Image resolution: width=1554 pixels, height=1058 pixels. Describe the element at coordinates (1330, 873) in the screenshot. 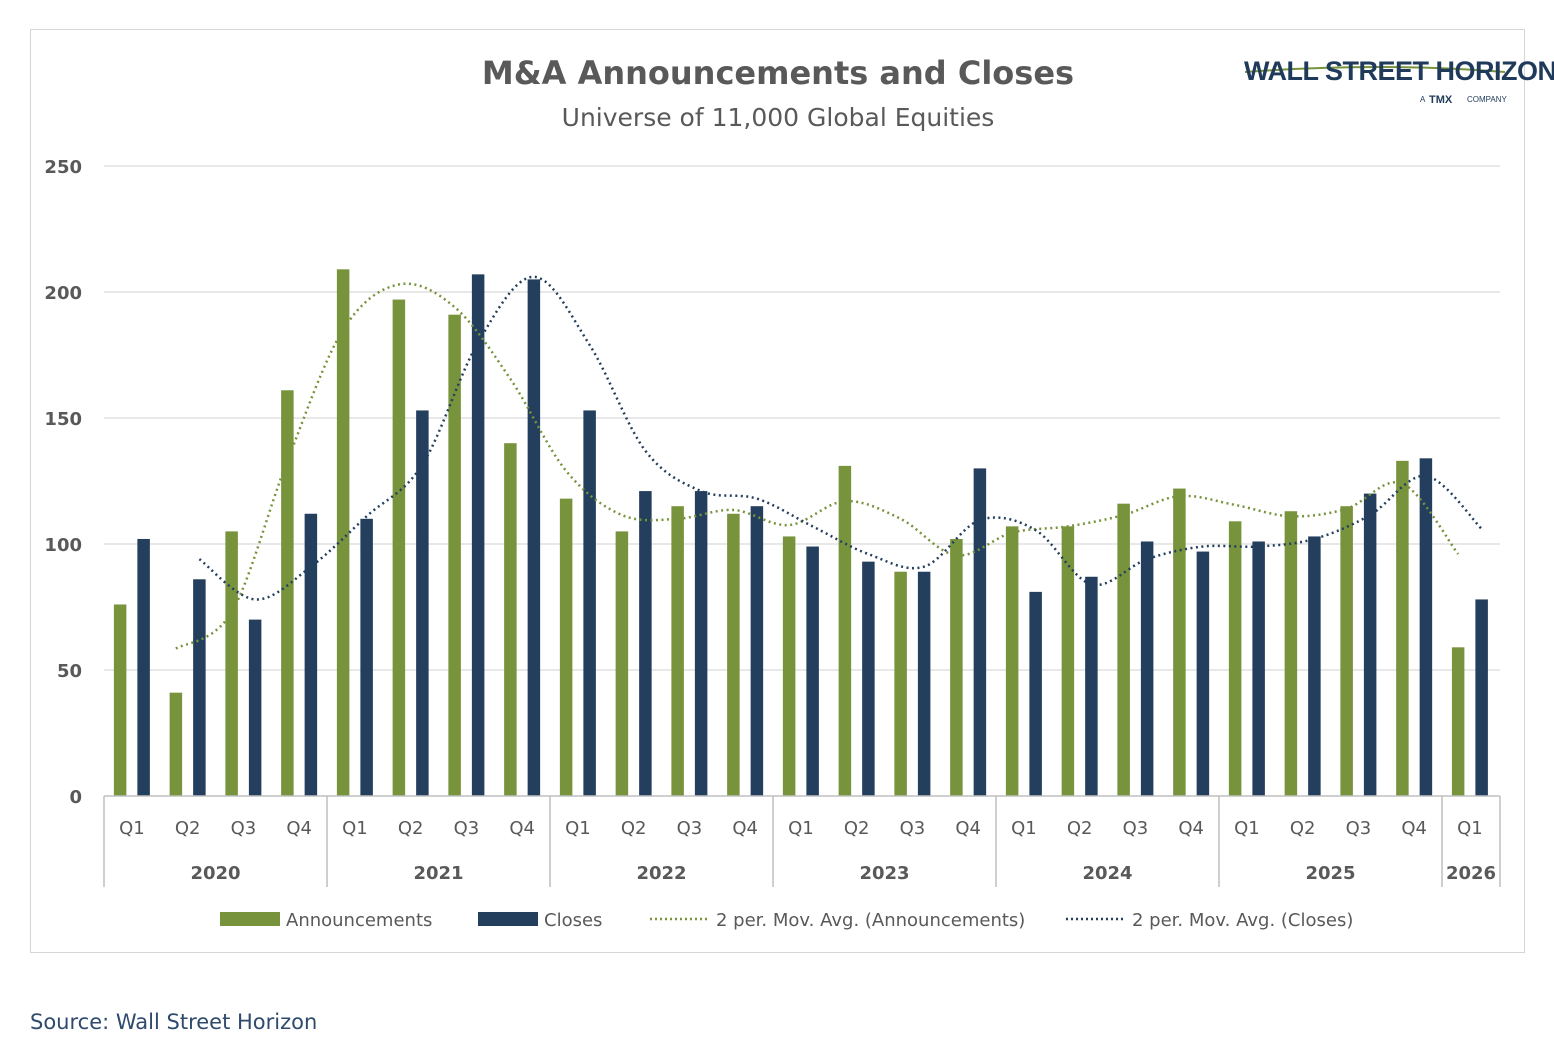

I see `year-label: 2025` at that location.